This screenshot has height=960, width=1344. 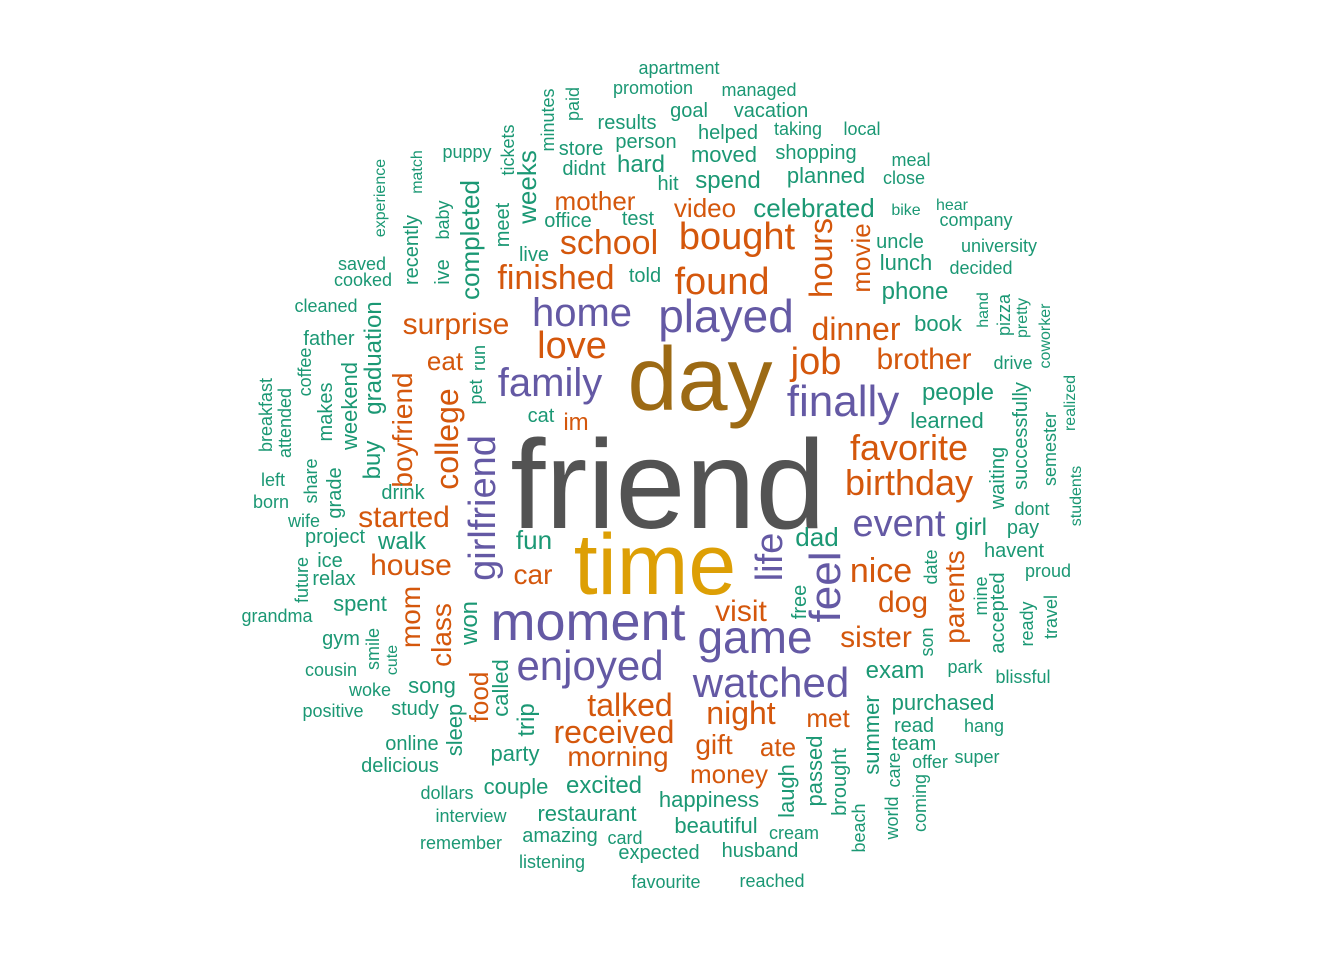 What do you see at coordinates (728, 133) in the screenshot?
I see `word-helped: helped` at bounding box center [728, 133].